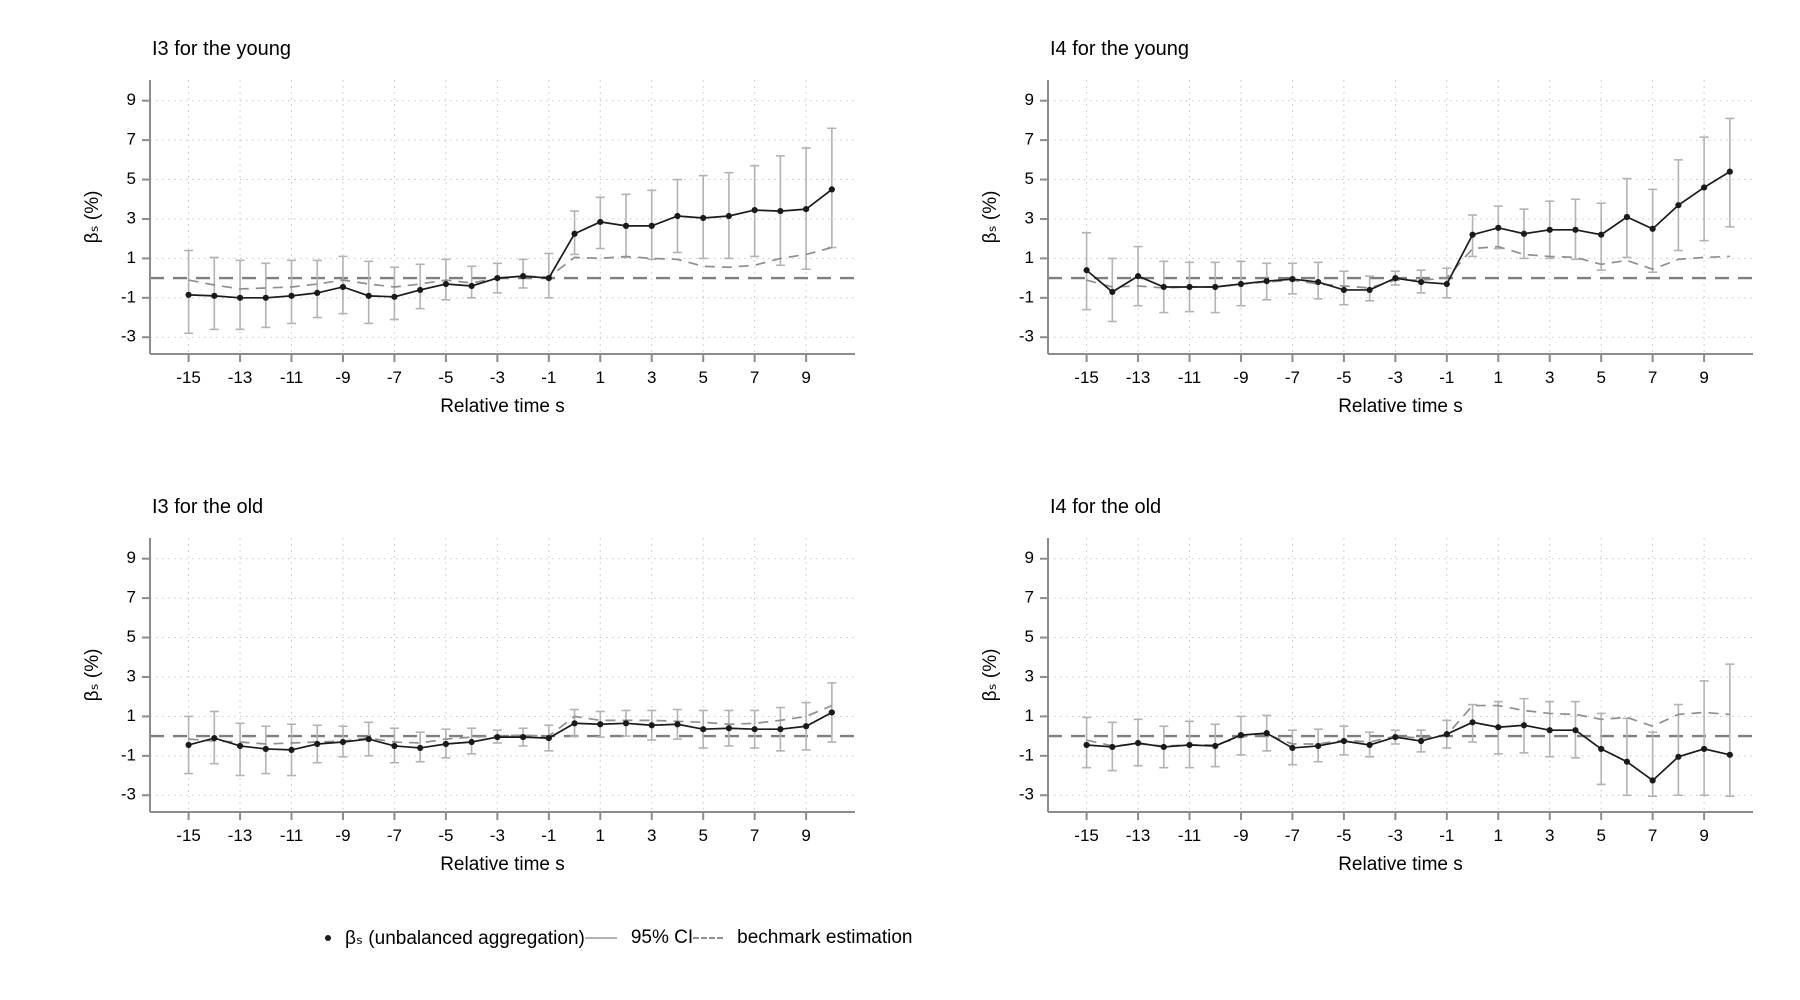 The width and height of the screenshot is (1800, 1000). What do you see at coordinates (825, 937) in the screenshot?
I see `legend-benchmark-label: bechmark estimation` at bounding box center [825, 937].